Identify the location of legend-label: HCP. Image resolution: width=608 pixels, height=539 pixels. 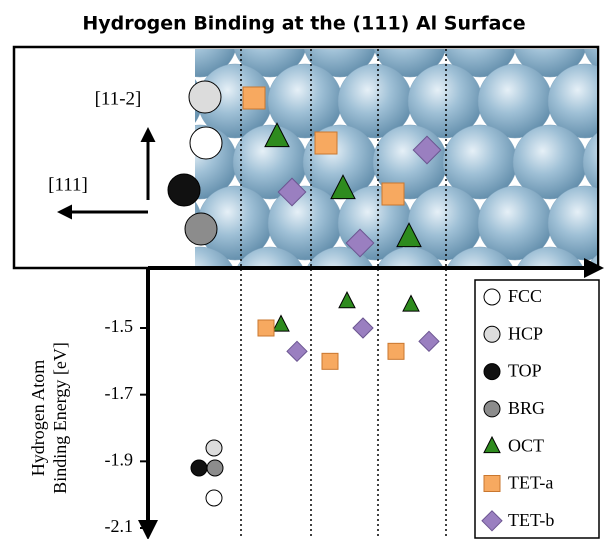
(525, 333).